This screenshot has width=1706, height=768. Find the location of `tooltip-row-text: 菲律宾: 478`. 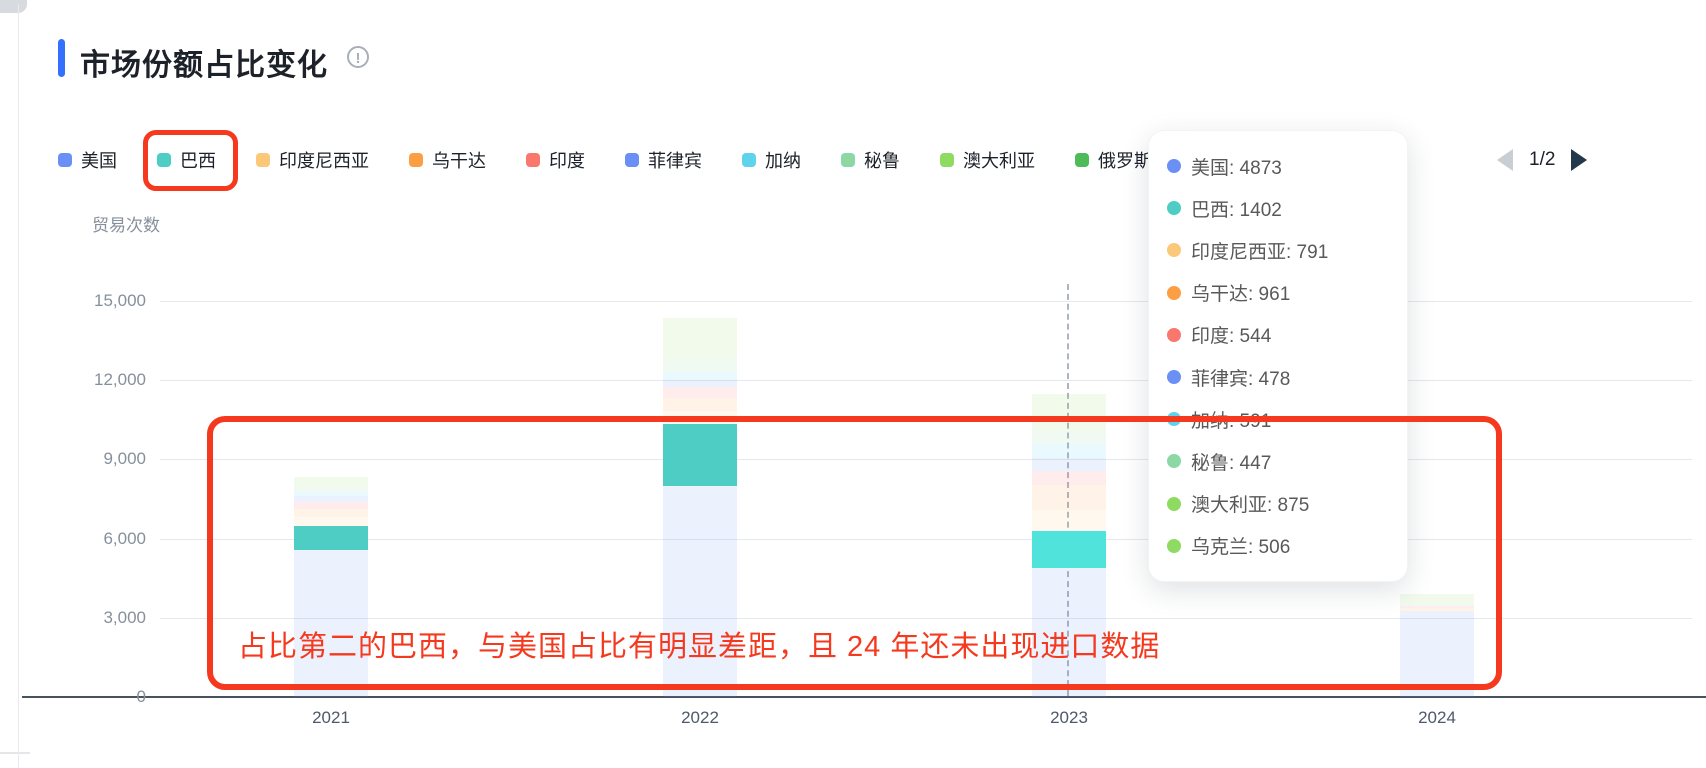

tooltip-row-text: 菲律宾: 478 is located at coordinates (1241, 379).